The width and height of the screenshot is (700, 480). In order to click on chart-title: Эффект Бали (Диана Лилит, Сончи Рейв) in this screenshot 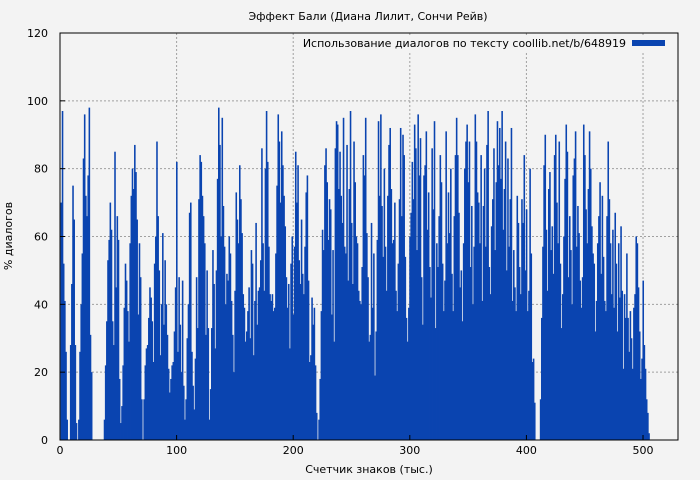, I will do `click(367, 16)`.